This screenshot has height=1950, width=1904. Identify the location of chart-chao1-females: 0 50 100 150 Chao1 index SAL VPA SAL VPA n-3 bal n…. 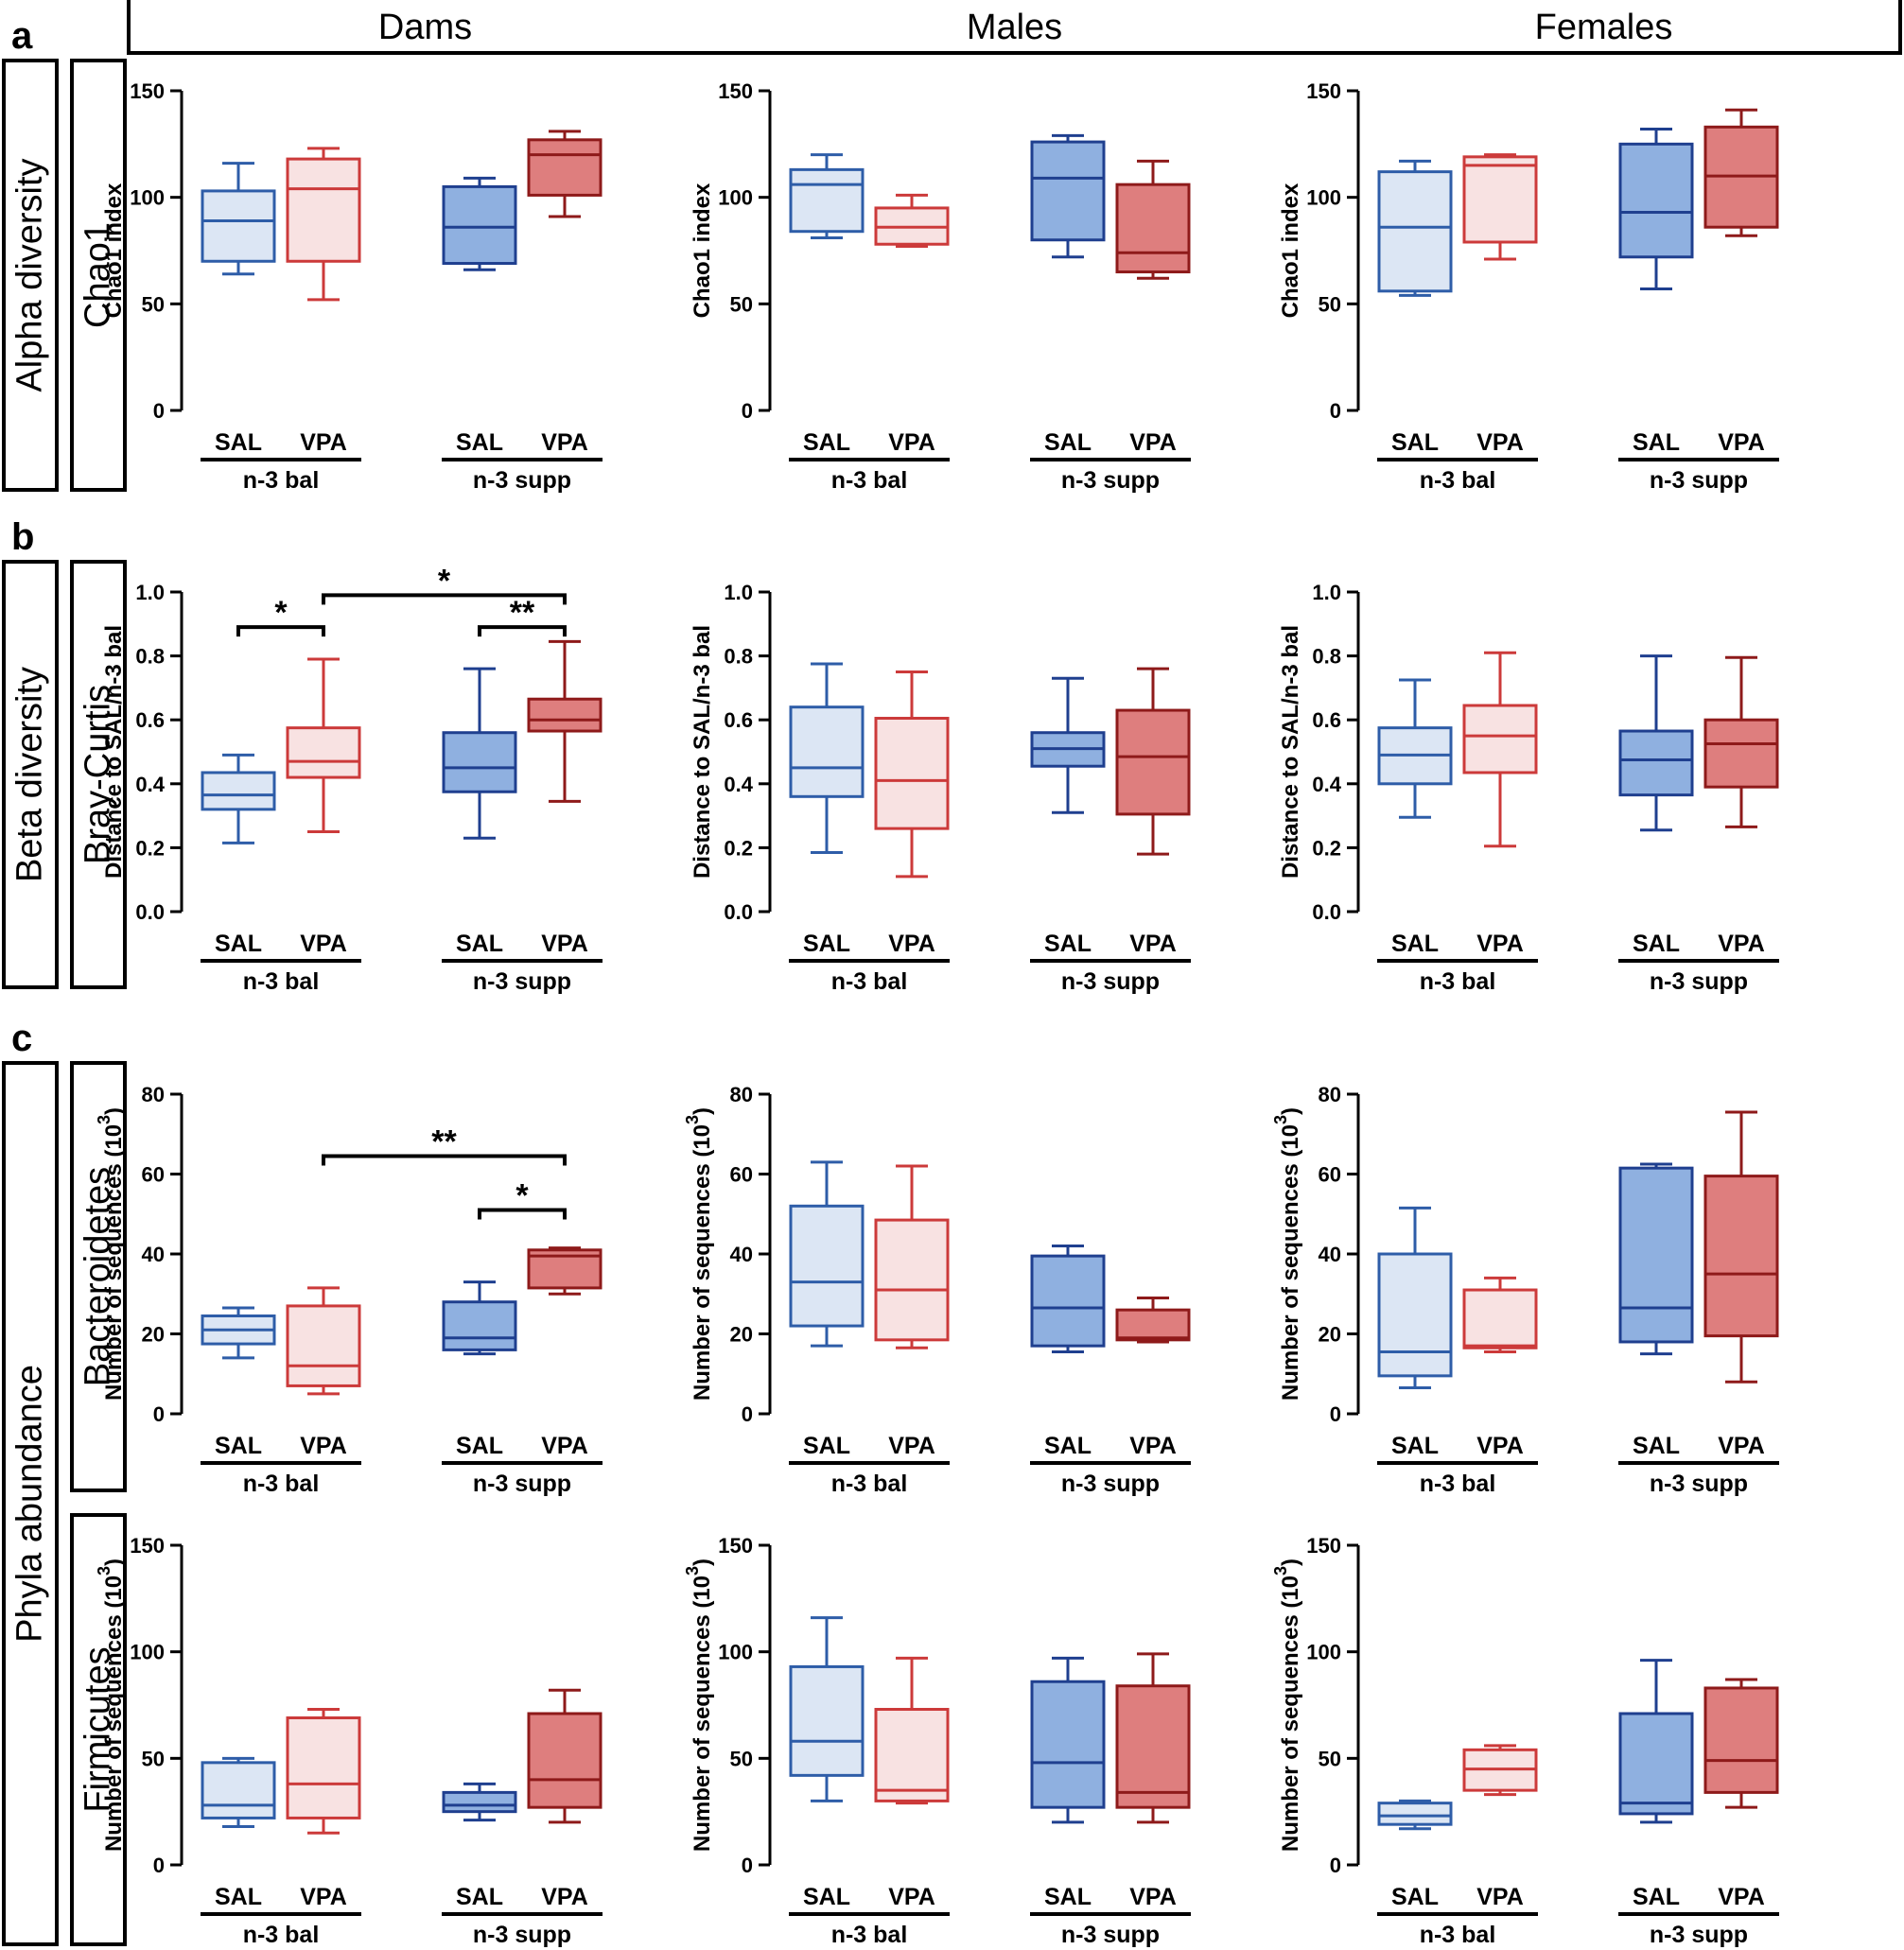
(1528, 286).